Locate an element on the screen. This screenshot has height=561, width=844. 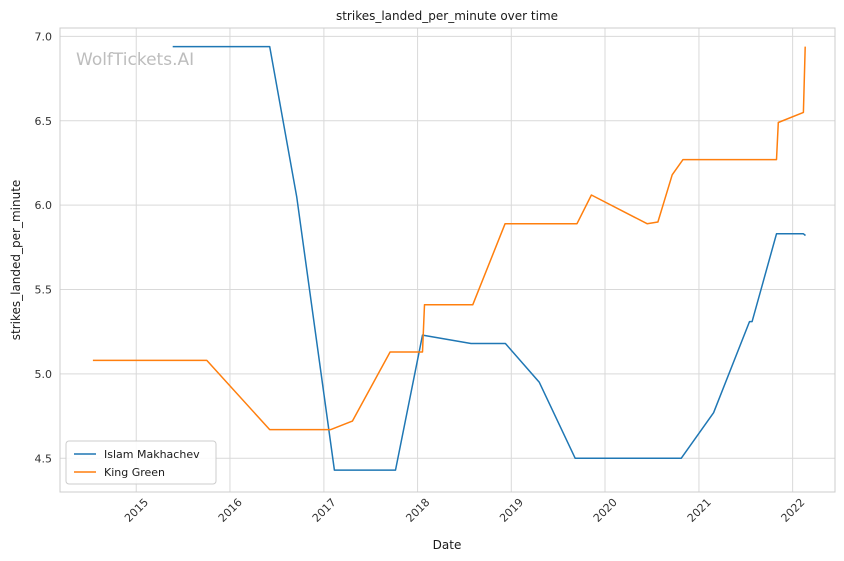
chart-title: strikes_landed_per_minute over time is located at coordinates (447, 16).